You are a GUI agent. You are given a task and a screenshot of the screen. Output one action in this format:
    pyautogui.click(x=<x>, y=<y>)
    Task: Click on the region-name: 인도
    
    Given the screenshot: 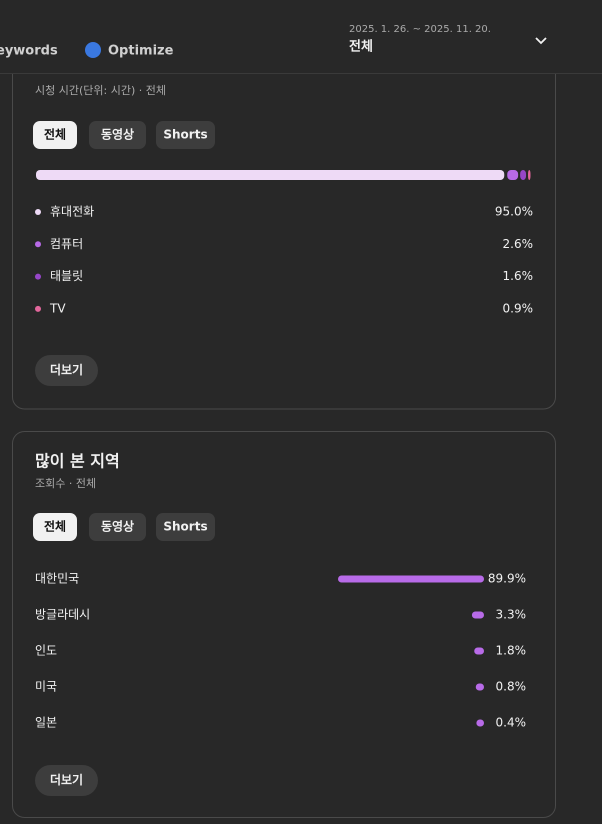 What is the action you would take?
    pyautogui.click(x=46, y=651)
    